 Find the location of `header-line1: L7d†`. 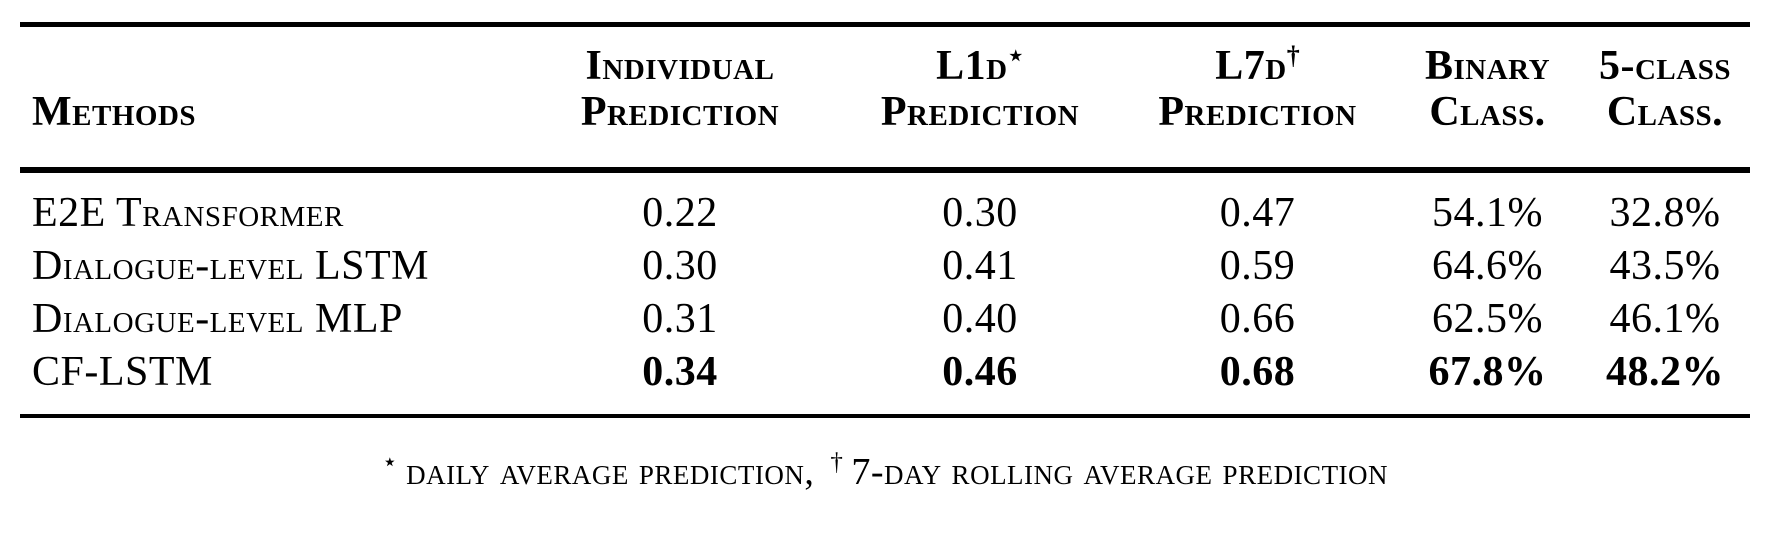

header-line1: L7d† is located at coordinates (1257, 65).